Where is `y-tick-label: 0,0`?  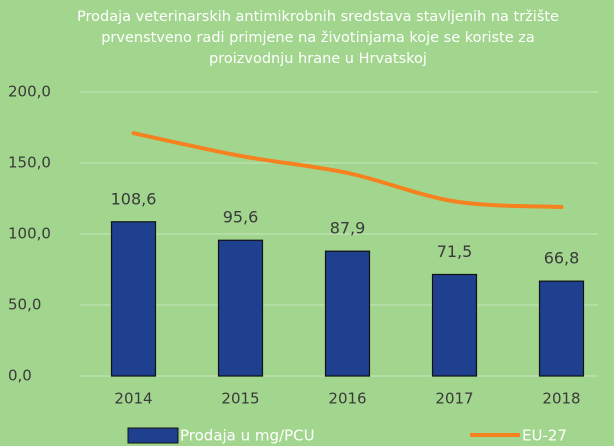 y-tick-label: 0,0 is located at coordinates (20, 376).